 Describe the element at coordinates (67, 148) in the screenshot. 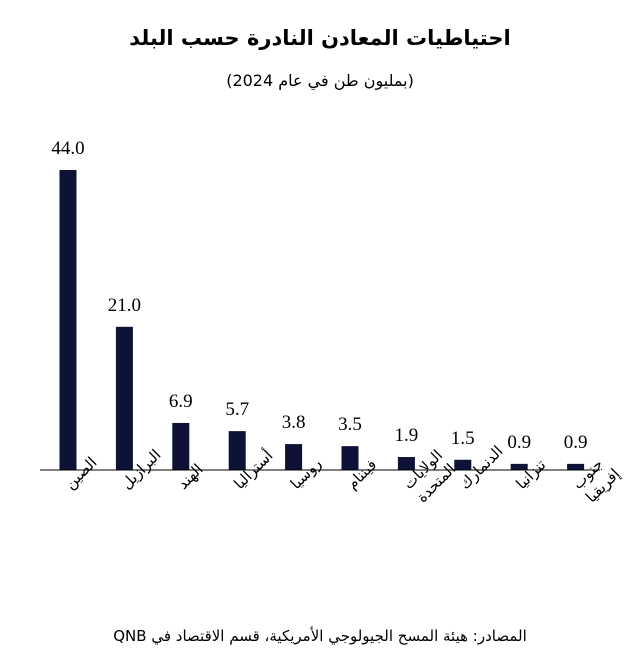

I see `bar-value-label: 44.0` at that location.